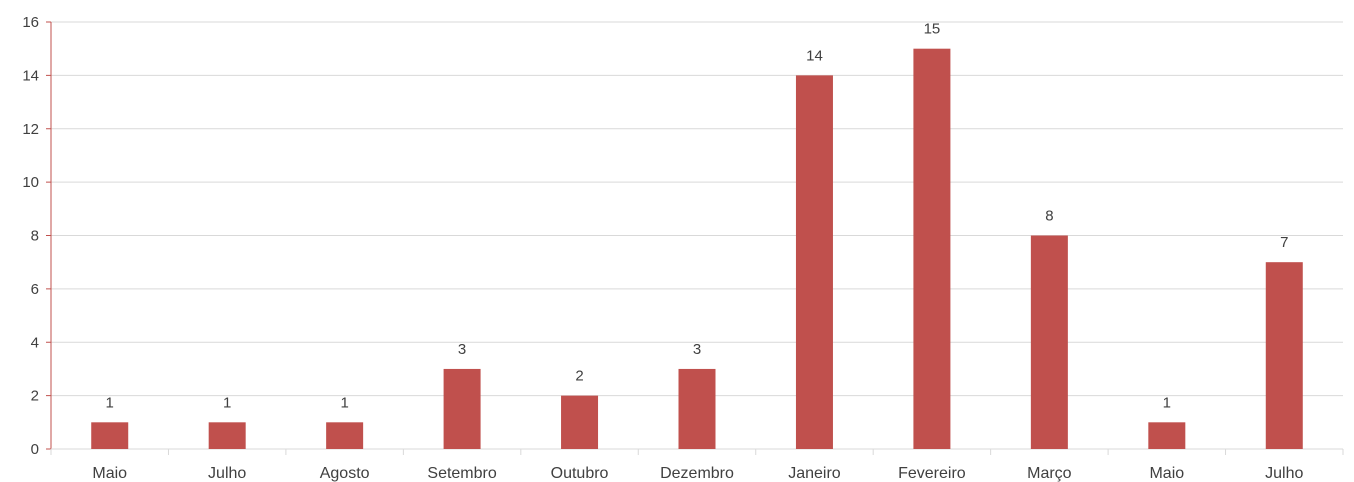 This screenshot has width=1354, height=482. Describe the element at coordinates (580, 473) in the screenshot. I see `x-tick-label: Outubro` at that location.